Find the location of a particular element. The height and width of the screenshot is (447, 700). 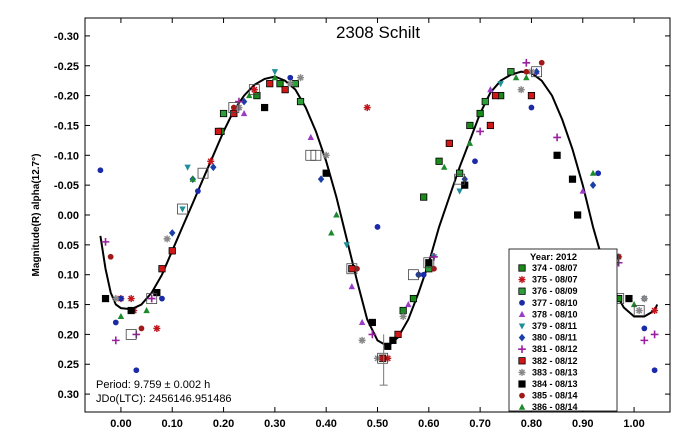

y-tick-label: 0.05 is located at coordinates (68, 246).